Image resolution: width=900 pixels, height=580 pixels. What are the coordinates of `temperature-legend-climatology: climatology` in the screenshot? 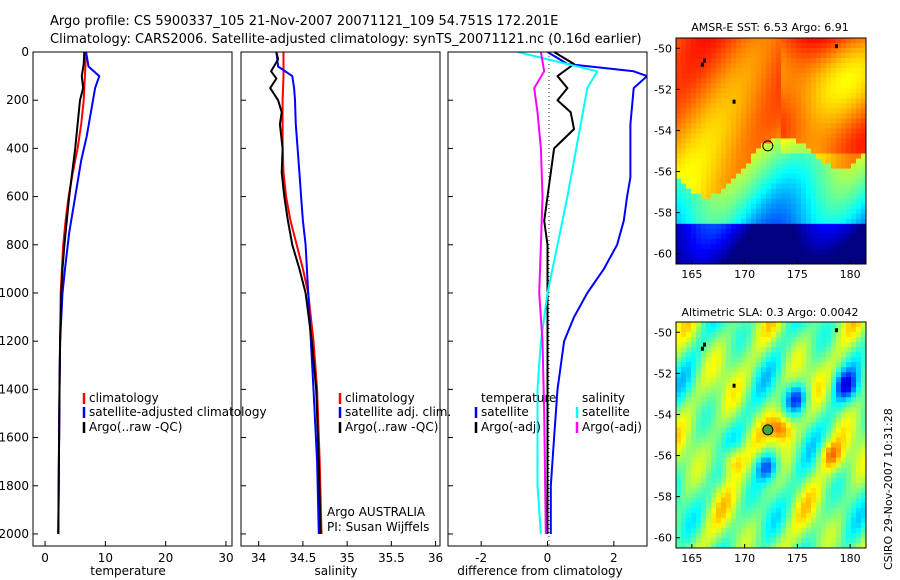 It's located at (124, 398).